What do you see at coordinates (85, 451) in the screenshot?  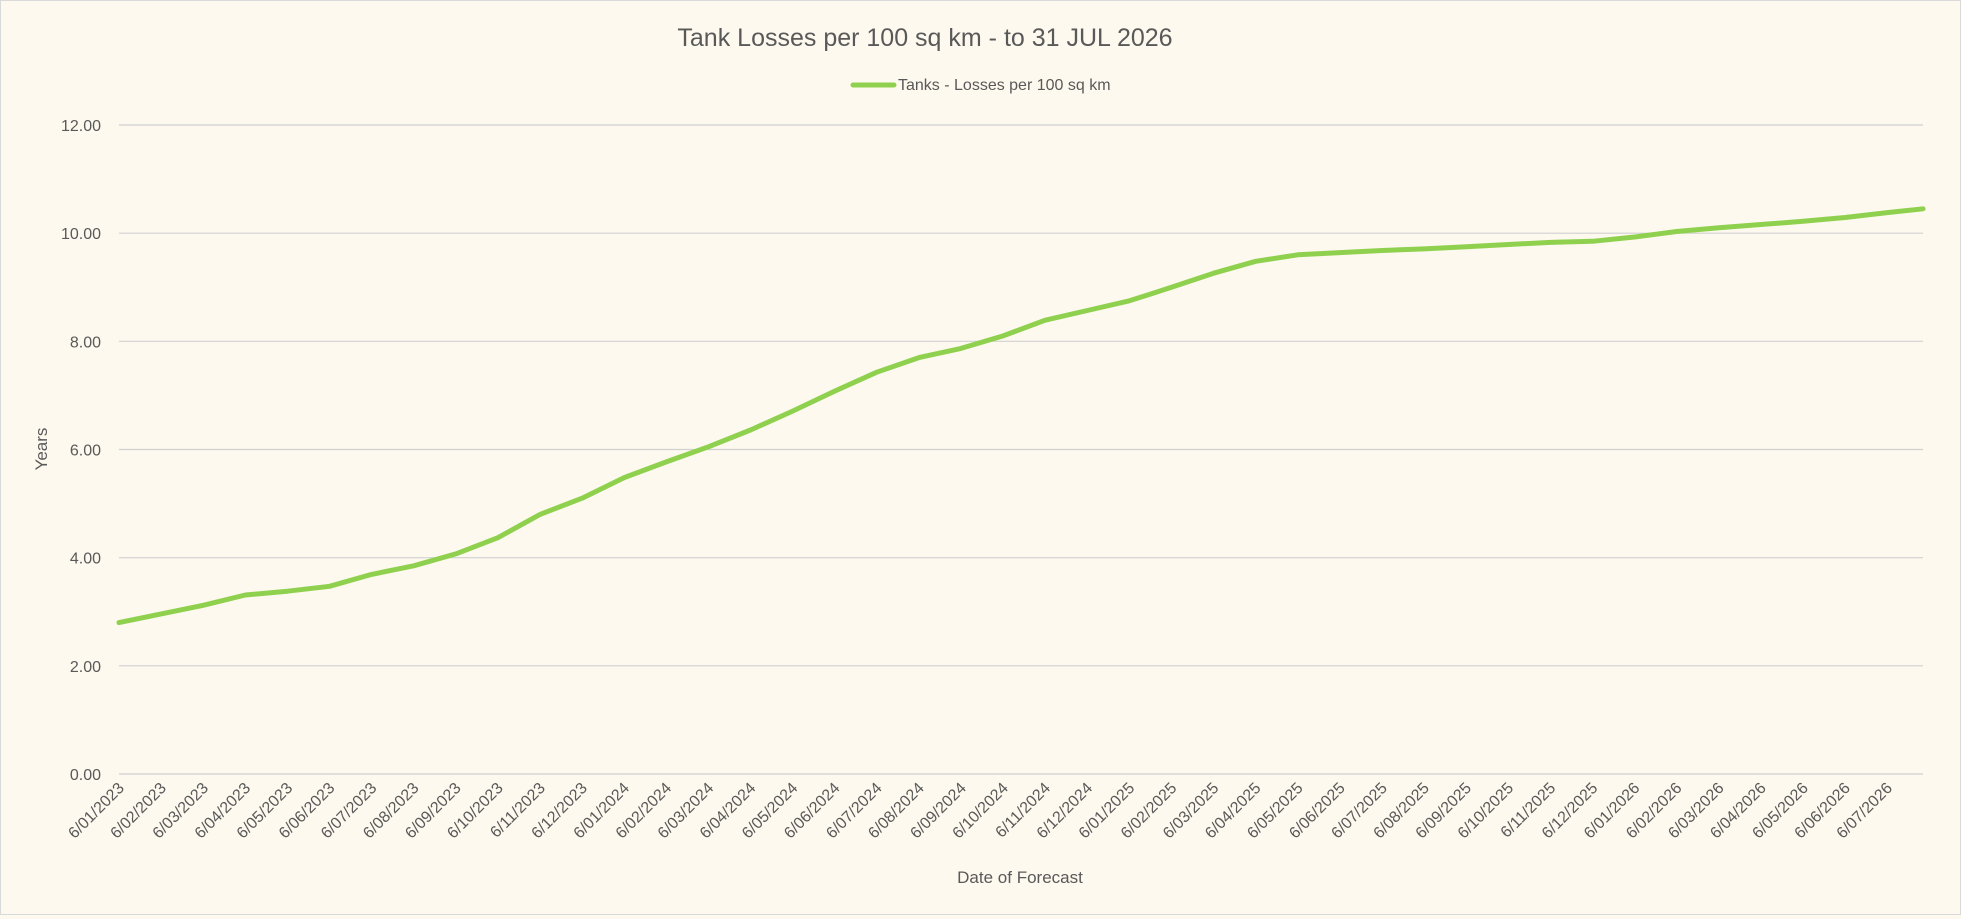 I see `y-tick-label: 6.00` at bounding box center [85, 451].